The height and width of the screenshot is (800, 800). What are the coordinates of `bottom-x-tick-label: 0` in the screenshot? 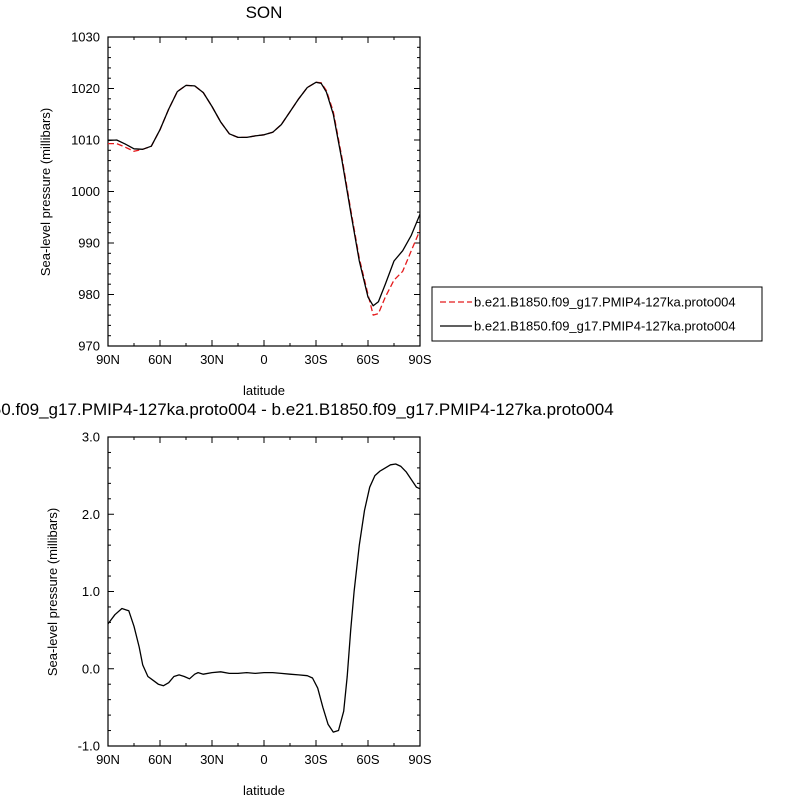 It's located at (263, 759).